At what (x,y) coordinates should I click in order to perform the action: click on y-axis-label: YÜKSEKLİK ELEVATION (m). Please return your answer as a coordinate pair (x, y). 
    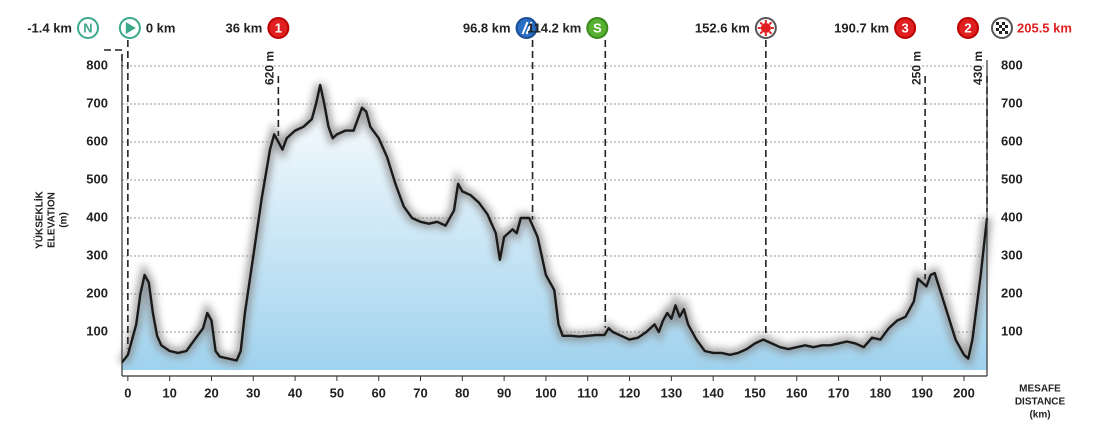
    Looking at the image, I should click on (51, 219).